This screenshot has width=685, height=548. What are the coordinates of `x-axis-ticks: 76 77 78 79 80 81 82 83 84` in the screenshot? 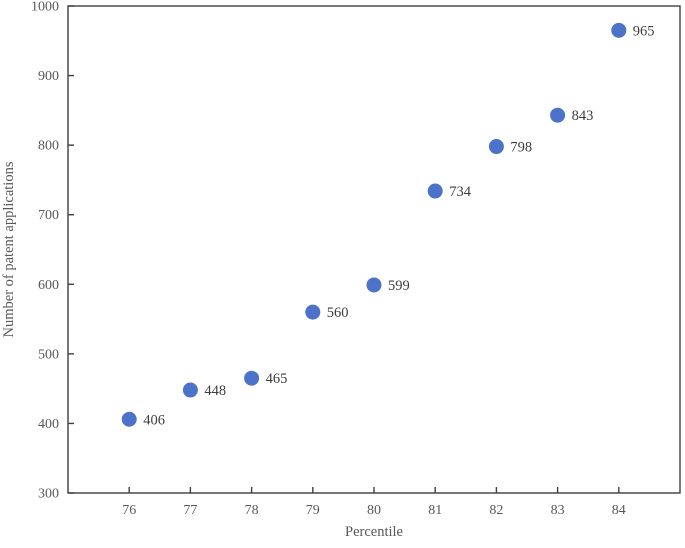 It's located at (374, 502).